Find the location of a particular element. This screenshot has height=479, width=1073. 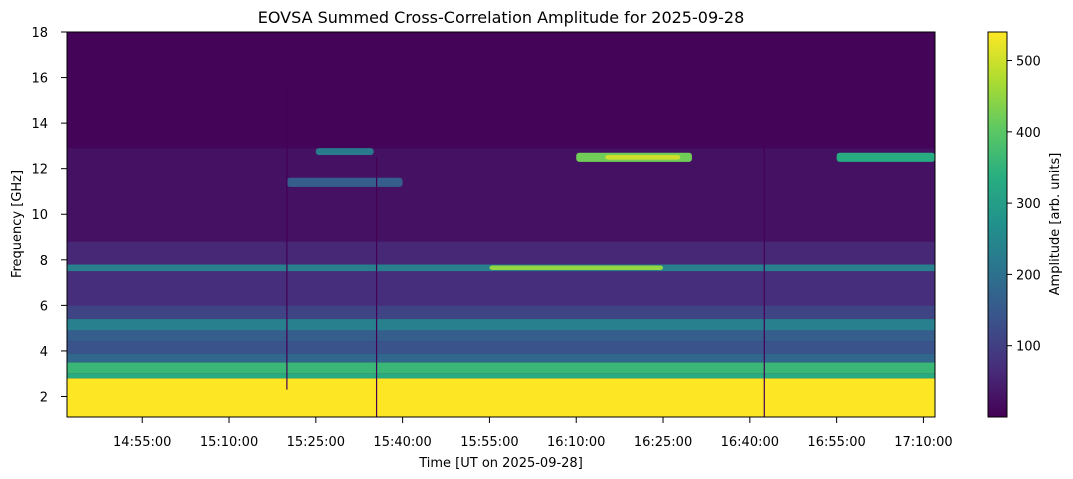

colorbar-ticks: 100 200 300 400 500 is located at coordinates (1024, 205).